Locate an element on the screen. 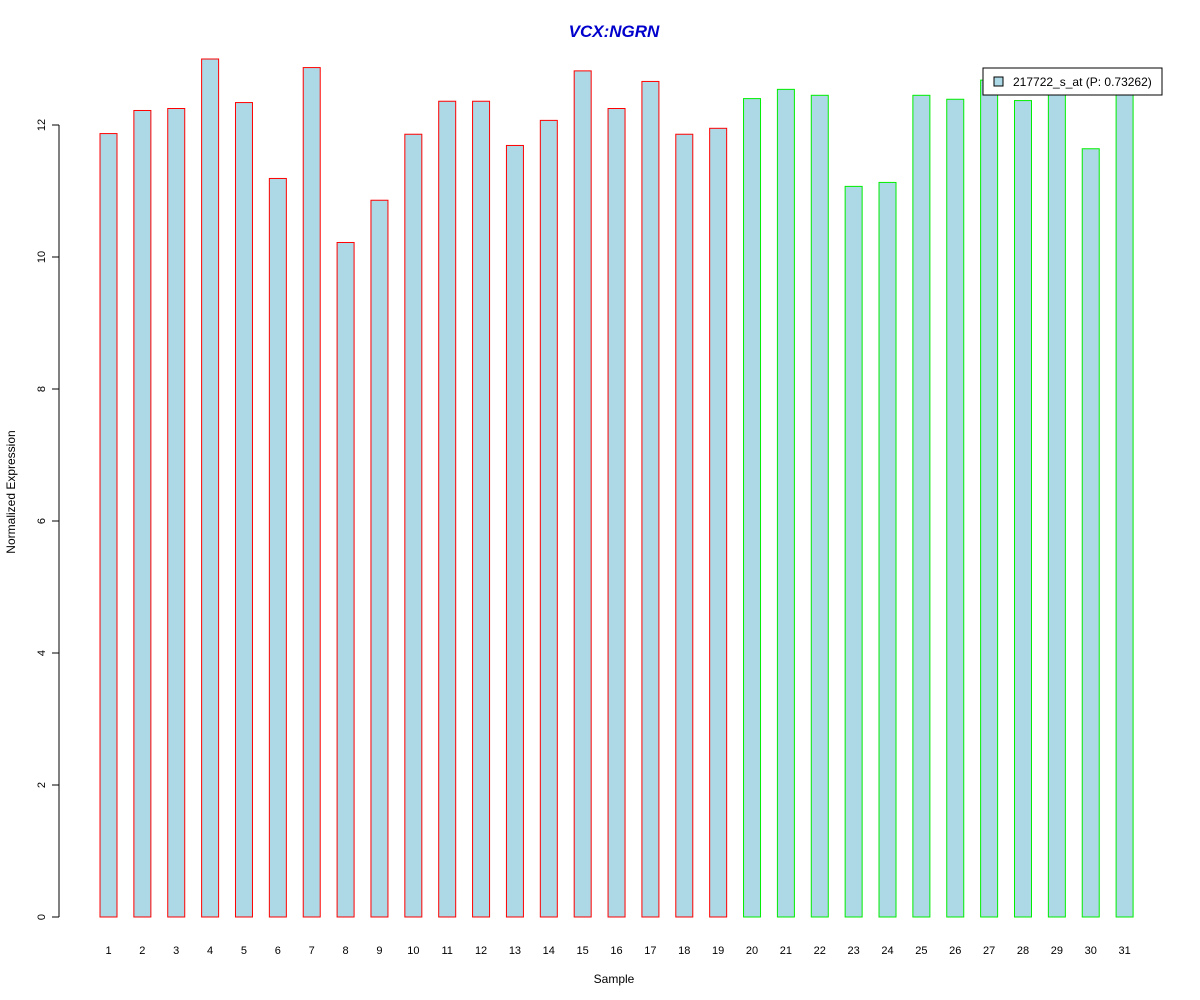 Image resolution: width=1200 pixels, height=1000 pixels. y-tick-label: 4 is located at coordinates (42, 653).